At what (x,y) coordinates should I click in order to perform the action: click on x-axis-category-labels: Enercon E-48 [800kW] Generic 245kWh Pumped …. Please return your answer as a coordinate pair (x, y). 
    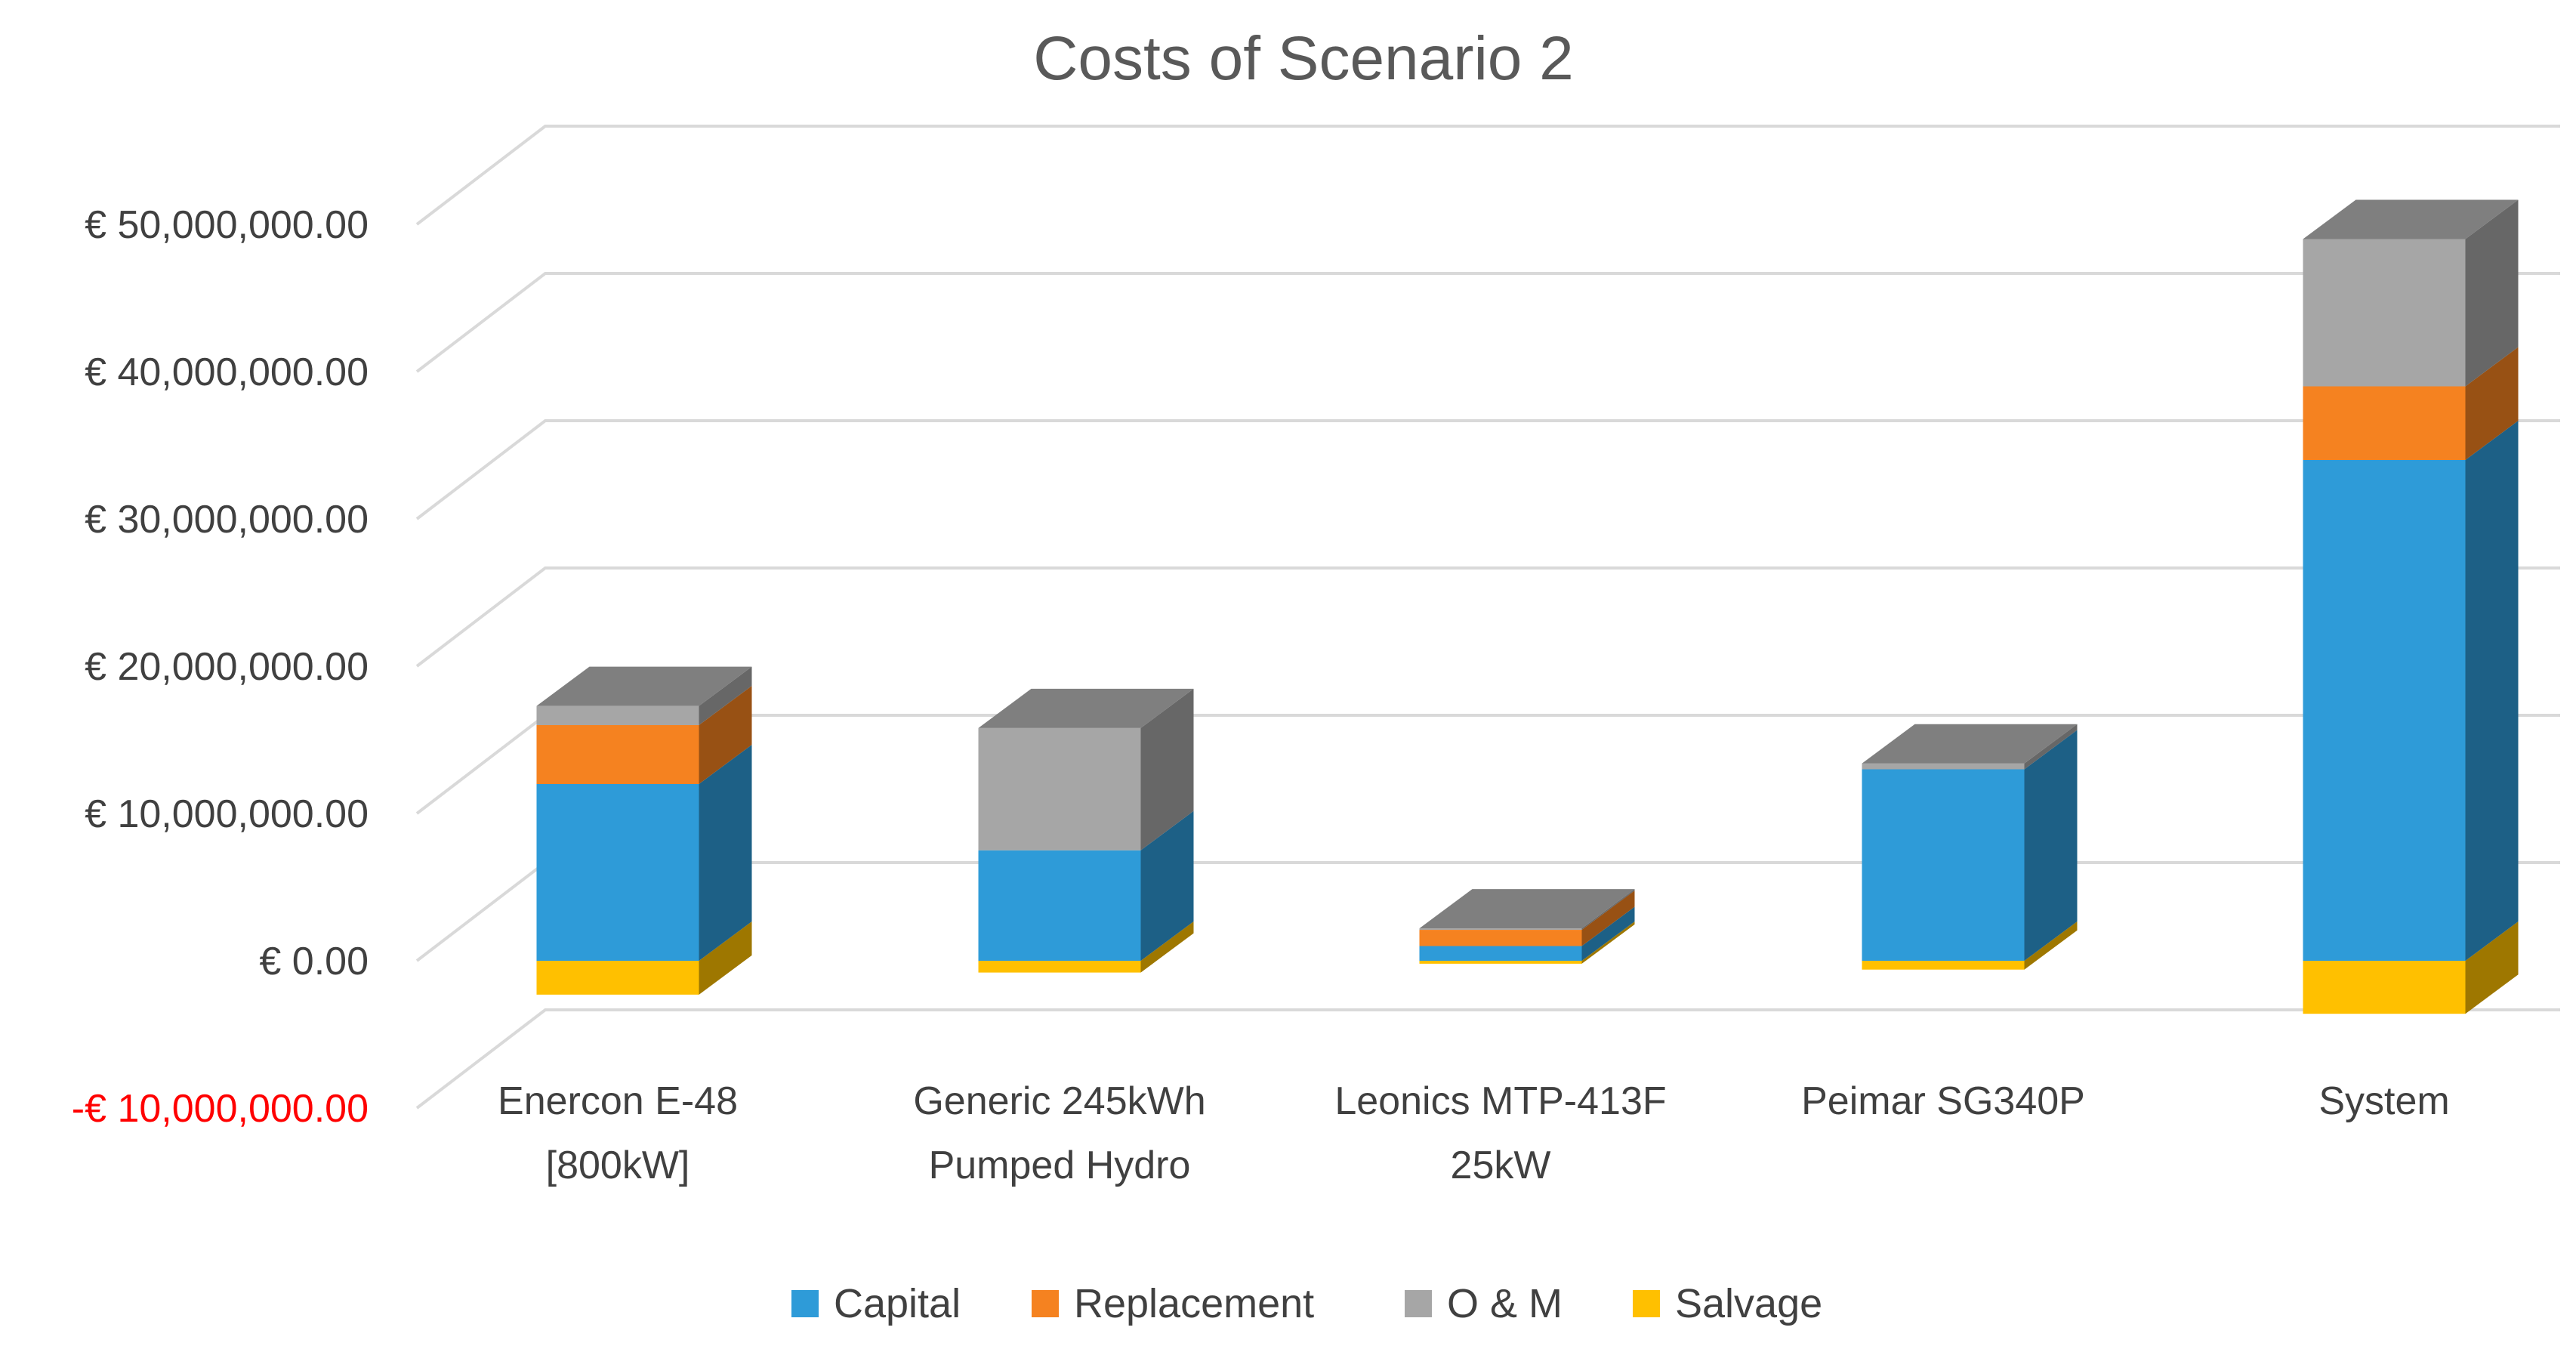
    Looking at the image, I should click on (1474, 1133).